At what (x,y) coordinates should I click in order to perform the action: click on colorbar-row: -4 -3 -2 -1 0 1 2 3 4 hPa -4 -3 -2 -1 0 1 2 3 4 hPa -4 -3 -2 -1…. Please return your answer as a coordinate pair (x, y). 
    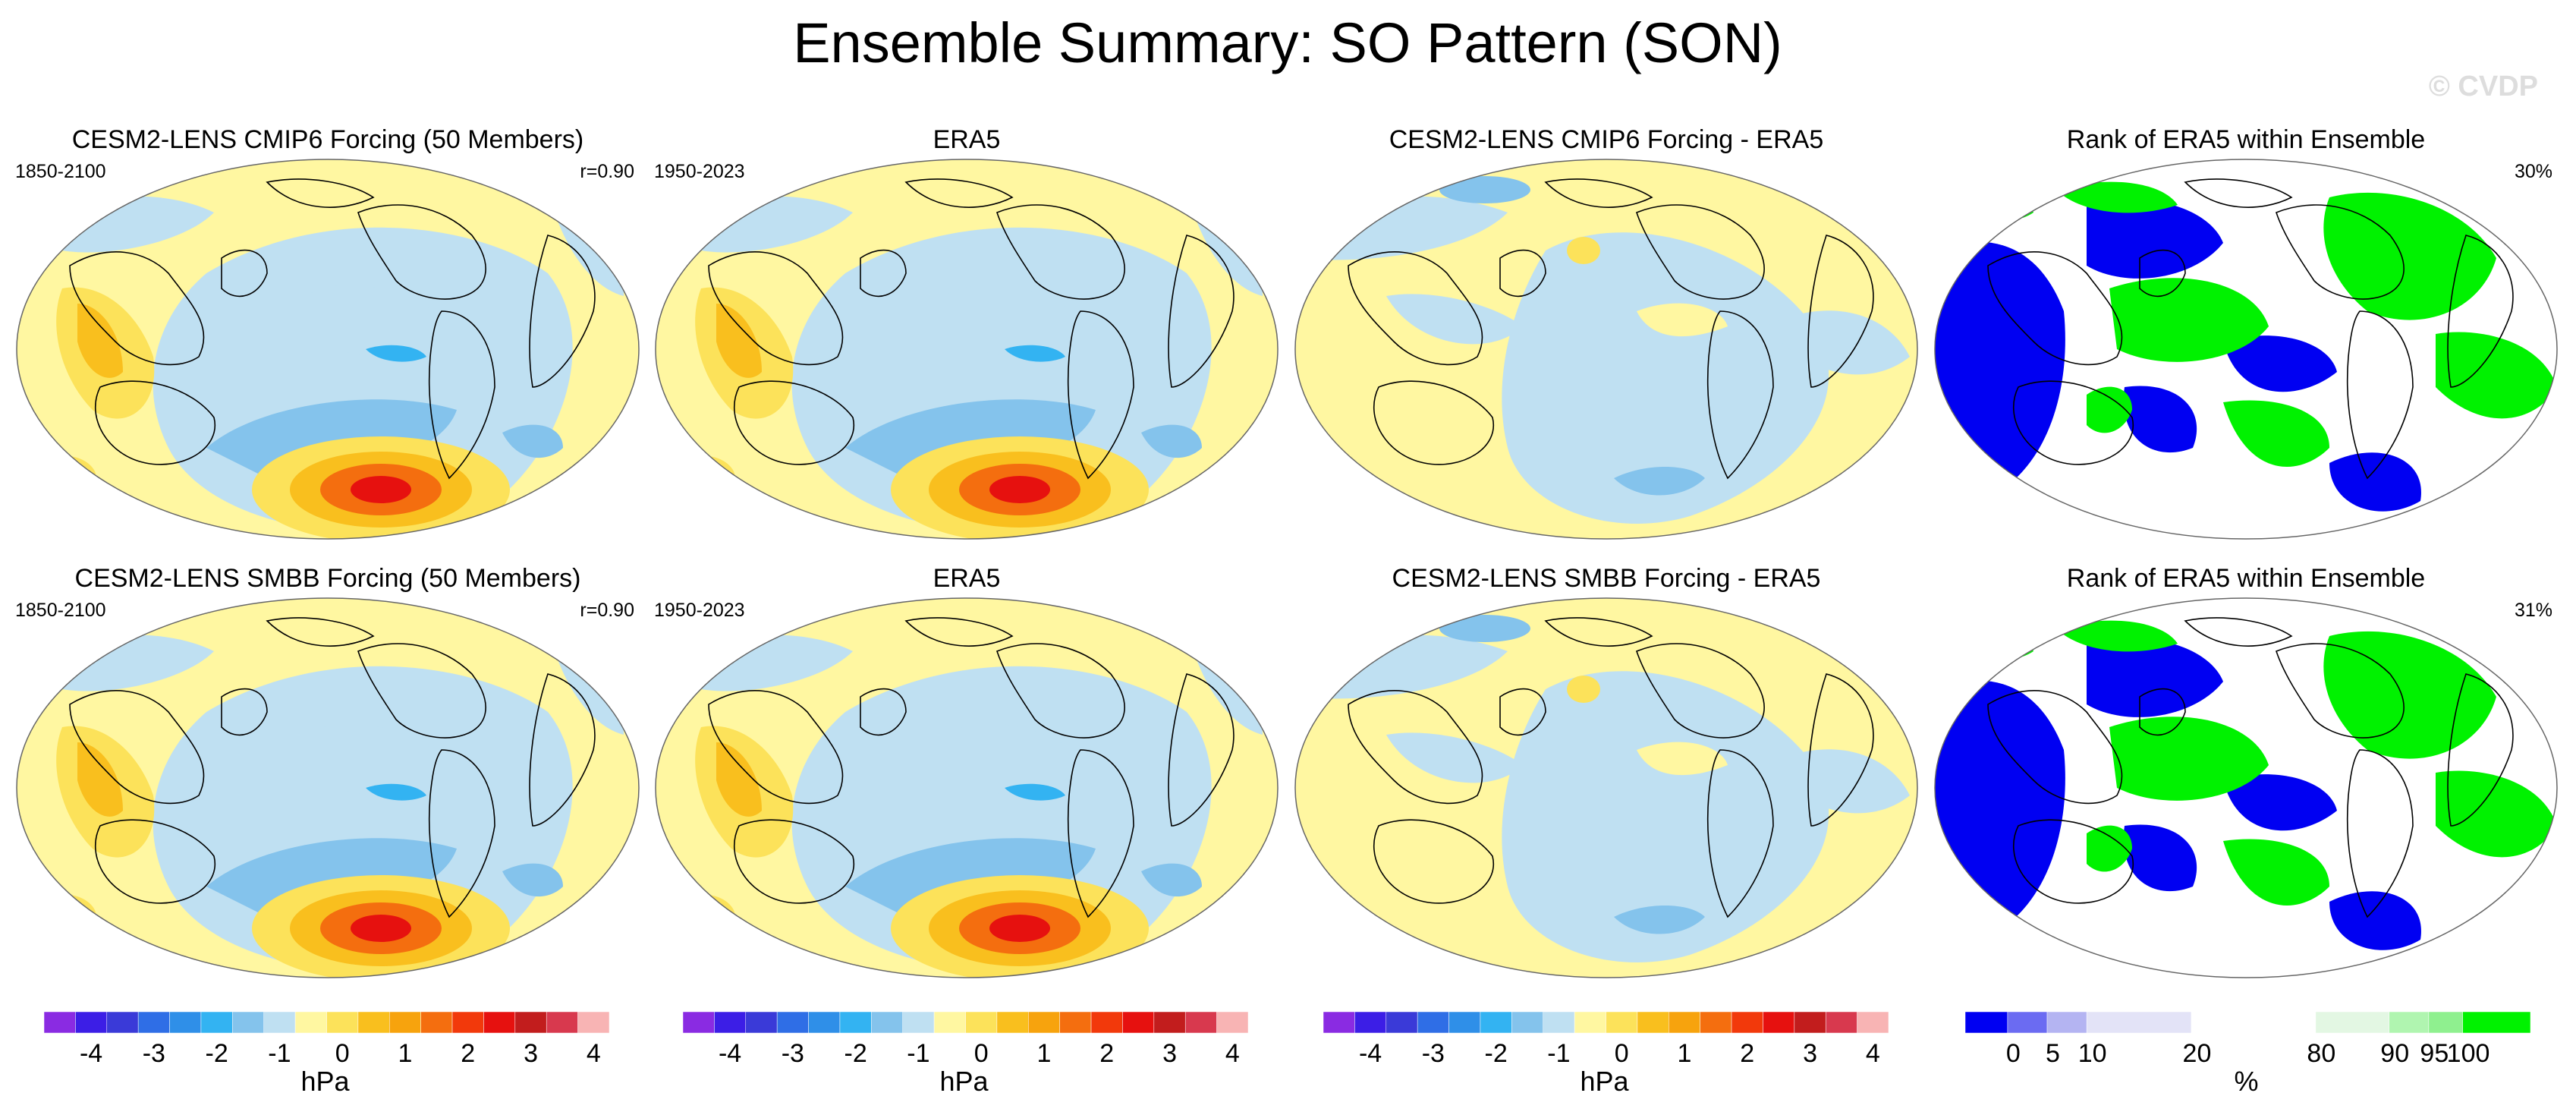
    Looking at the image, I should click on (1287, 1054).